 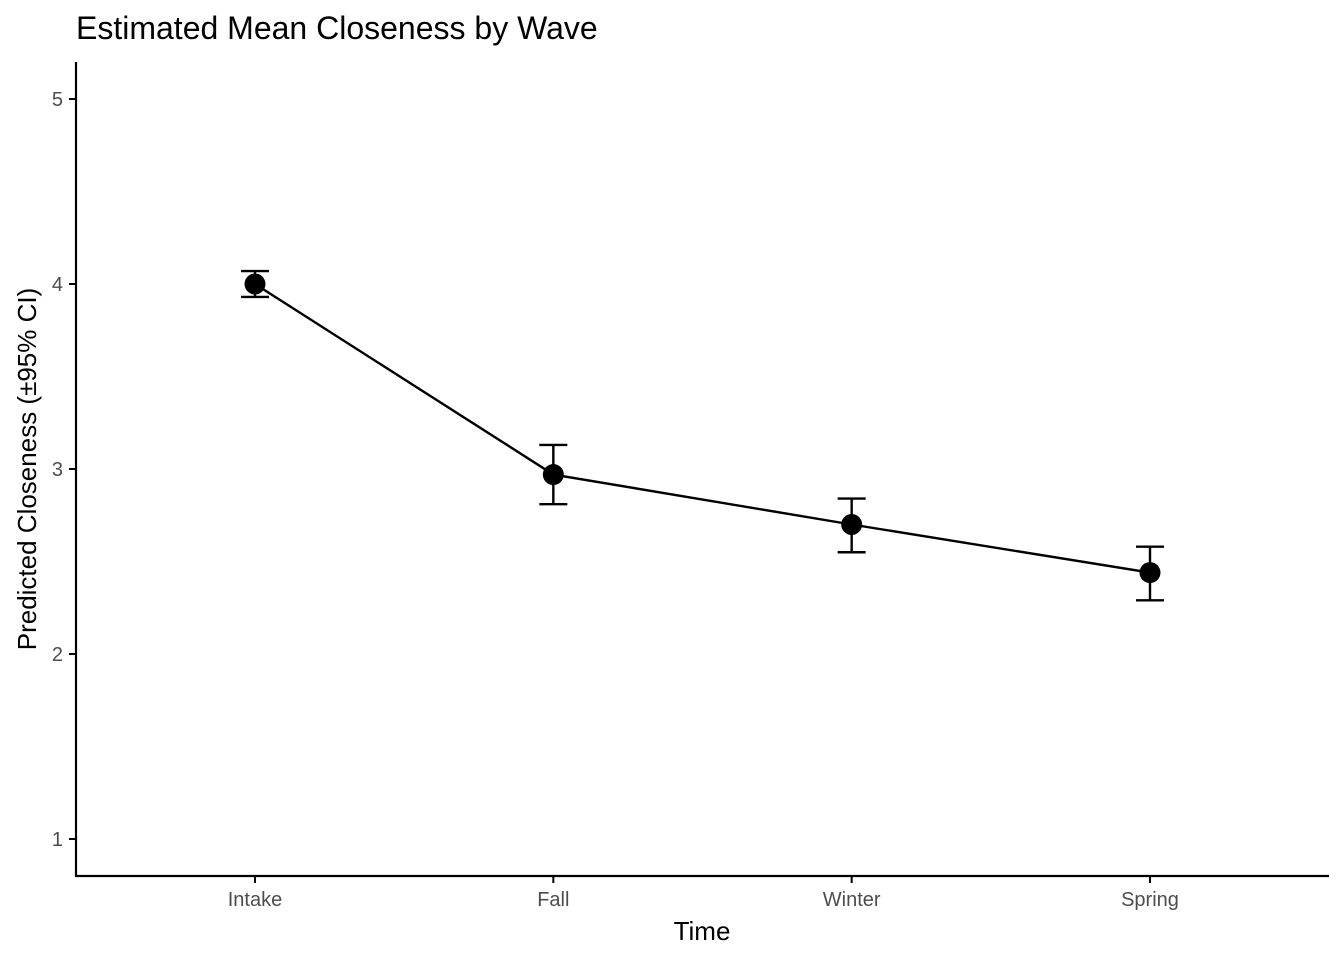 I want to click on x-ticks: Intake Fall Winter Spring, so click(x=703, y=893).